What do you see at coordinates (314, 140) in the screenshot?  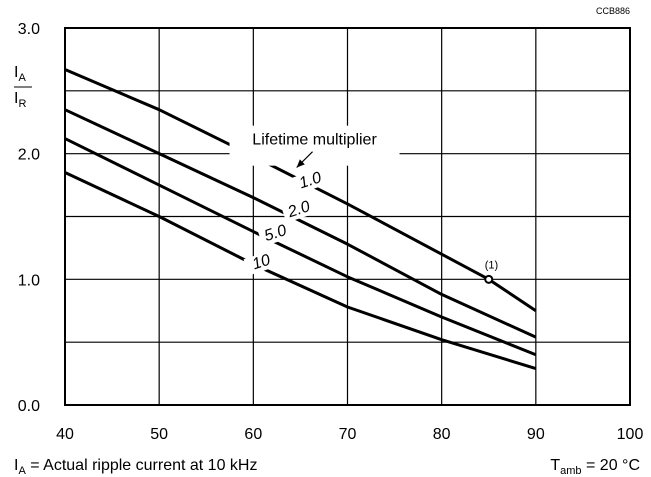 I see `annotation-lifetime-multiplier: Lifetime multiplier` at bounding box center [314, 140].